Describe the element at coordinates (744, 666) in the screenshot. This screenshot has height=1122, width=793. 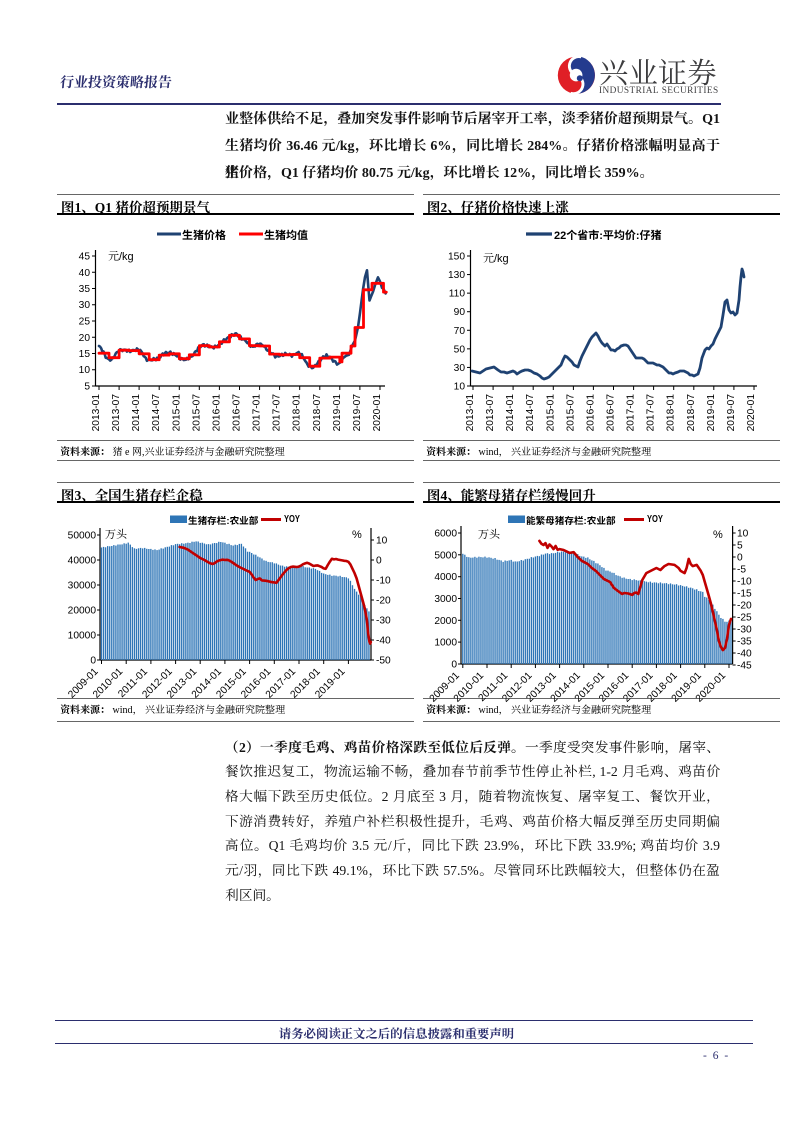
I see `svg-text: -45` at that location.